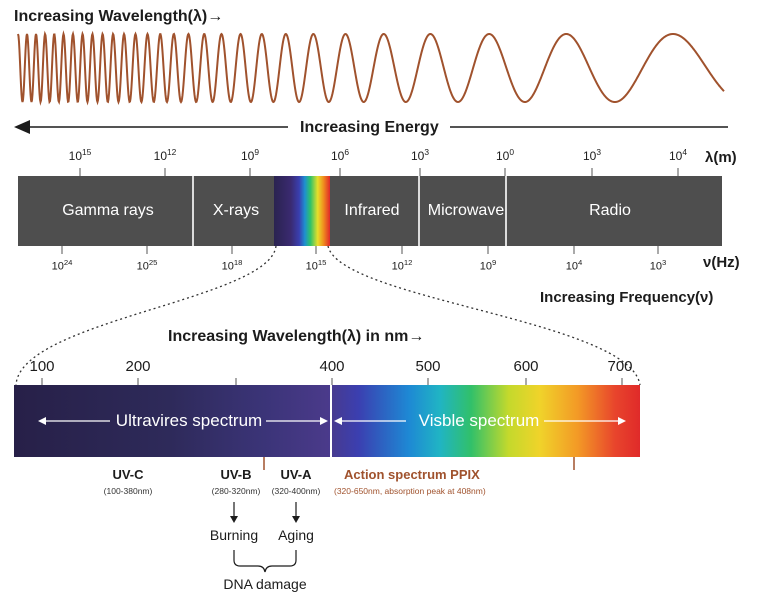 The image size is (768, 605). I want to click on detailed-spectrum-bar: Ultravires spectrum Visble spectrum, so click(327, 421).